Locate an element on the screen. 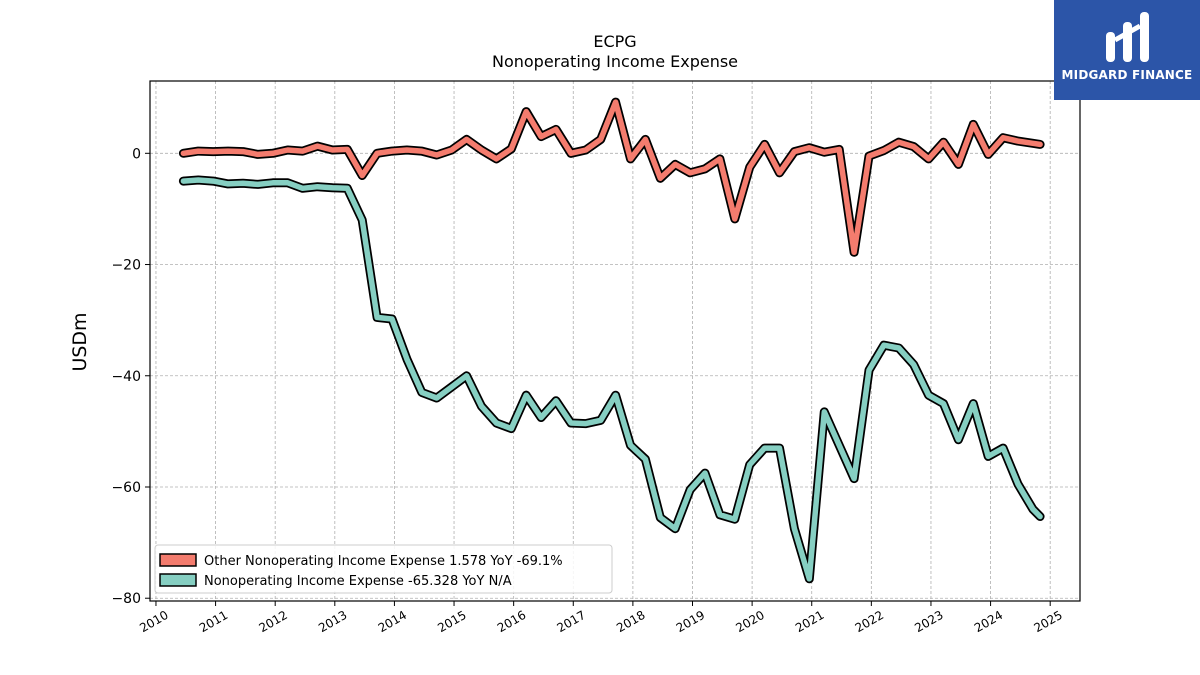 The height and width of the screenshot is (675, 1200). logo-mark-icon is located at coordinates (1127, 37).